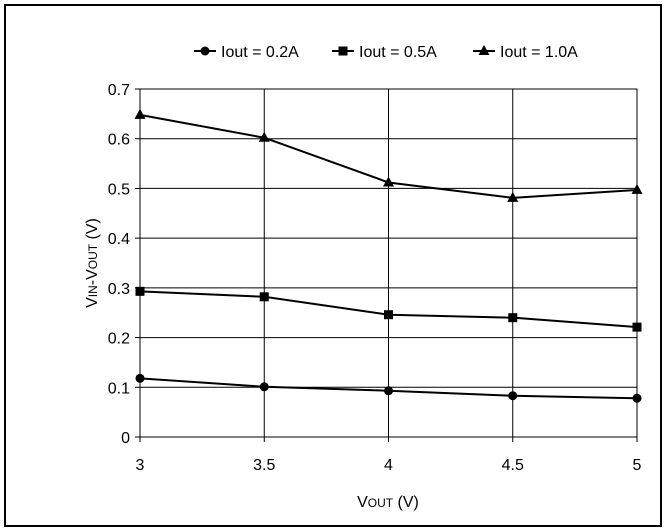  Describe the element at coordinates (264, 465) in the screenshot. I see `x-tick-label: 3.5` at that location.